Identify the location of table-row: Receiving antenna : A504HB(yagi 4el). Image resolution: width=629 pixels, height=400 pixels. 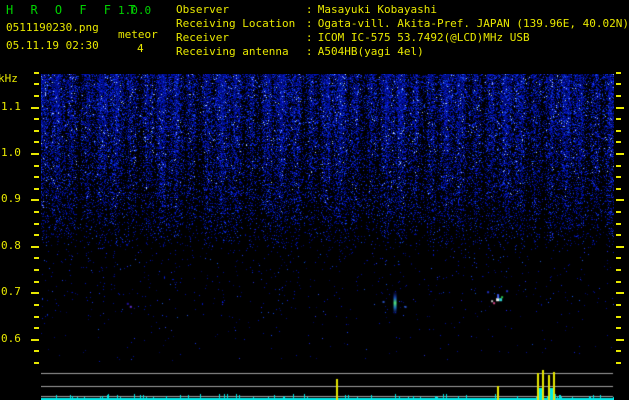
(402, 52).